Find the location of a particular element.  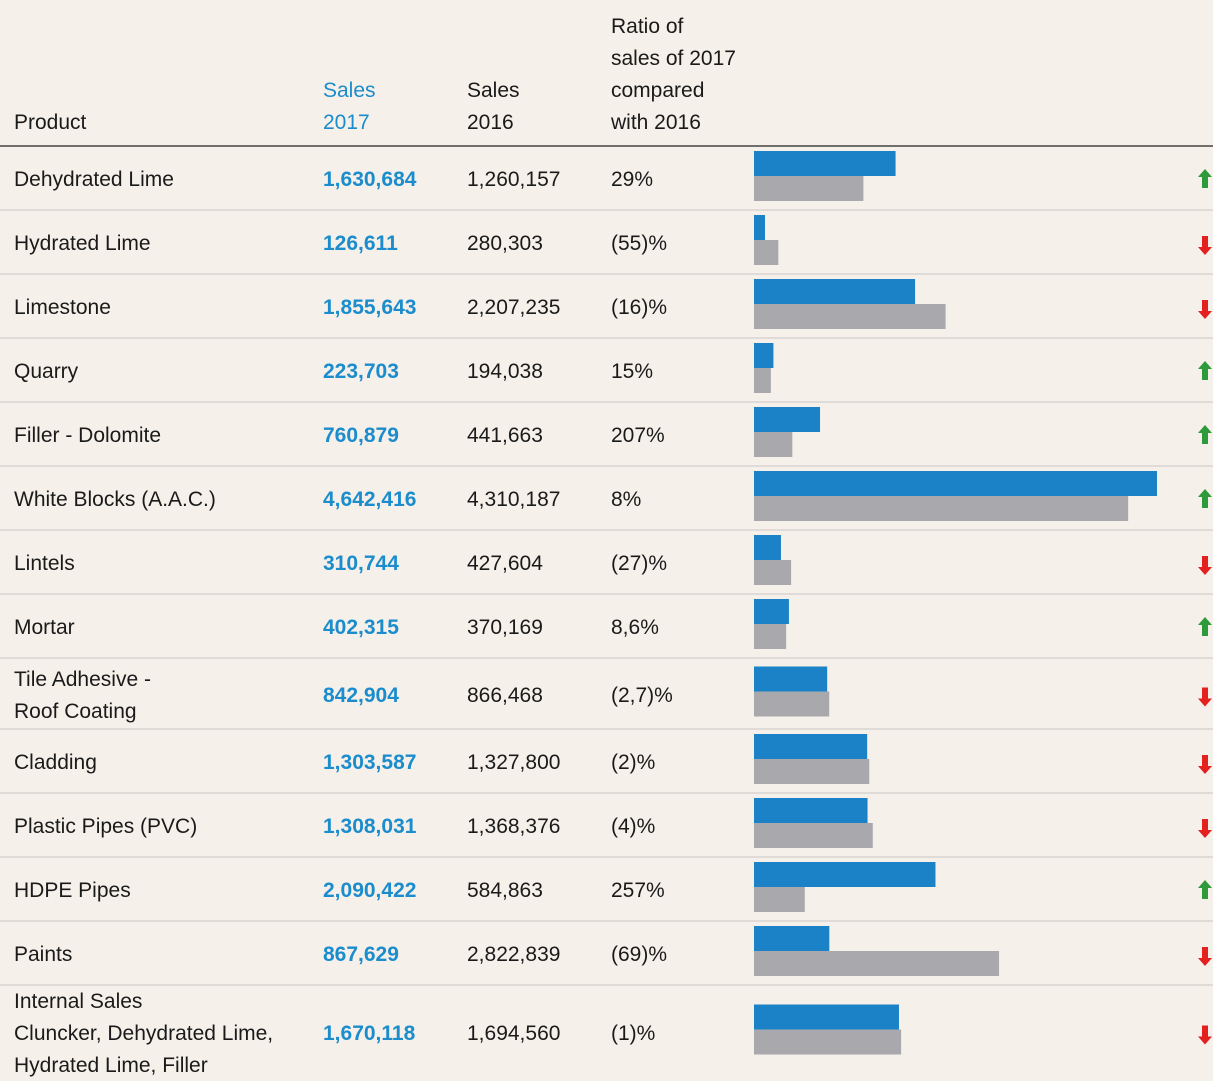

sales-2017: 842,904 is located at coordinates (361, 695).